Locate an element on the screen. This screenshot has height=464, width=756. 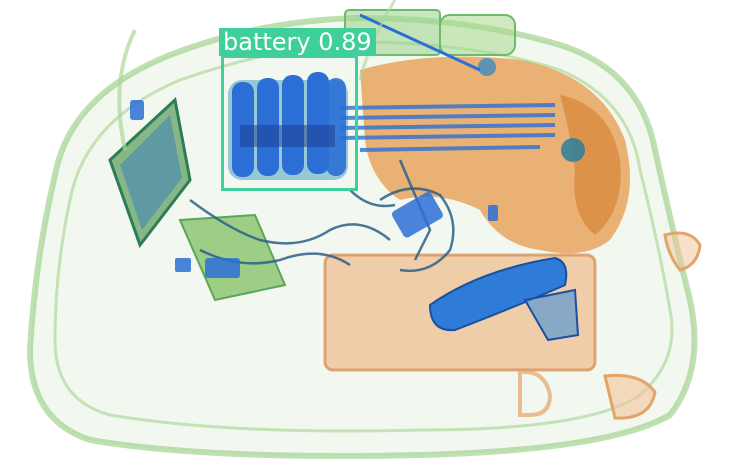
battery-pack is located at coordinates (288, 126).